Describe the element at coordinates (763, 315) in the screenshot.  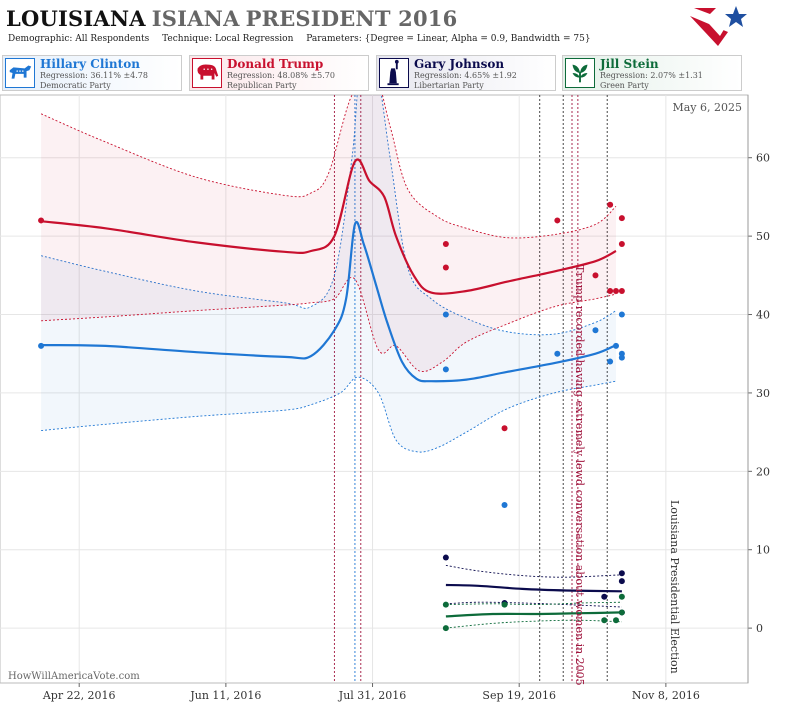
I see `y-tick-label: 40` at that location.